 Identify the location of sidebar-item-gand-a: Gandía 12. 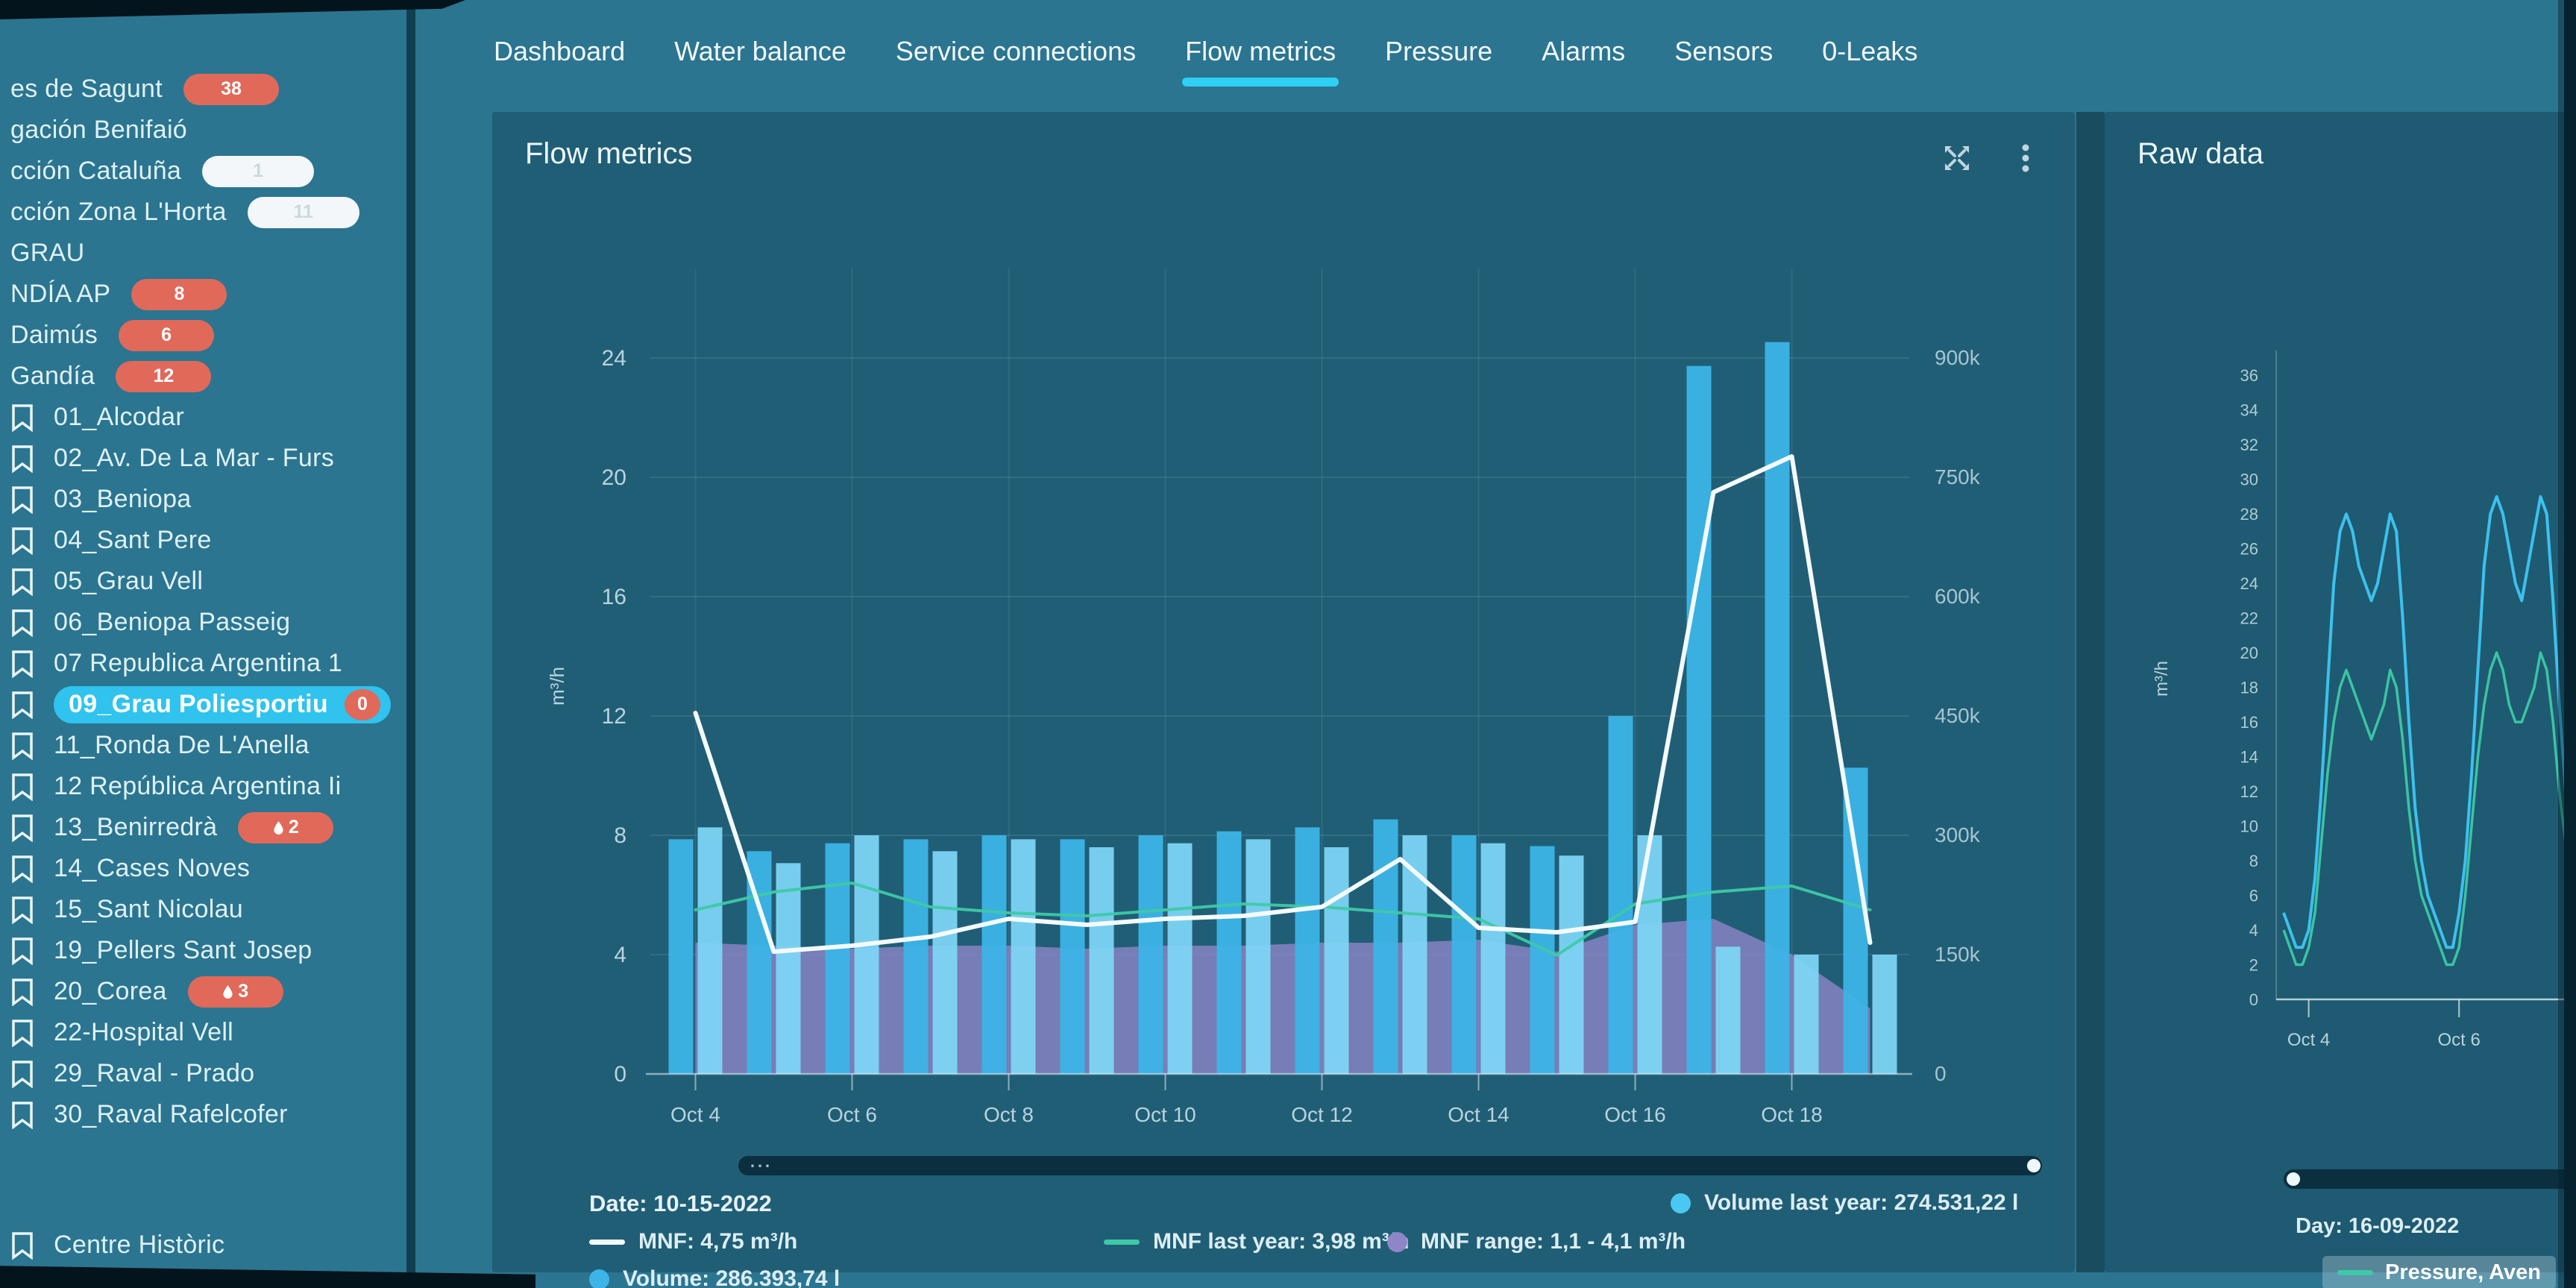
(208, 377).